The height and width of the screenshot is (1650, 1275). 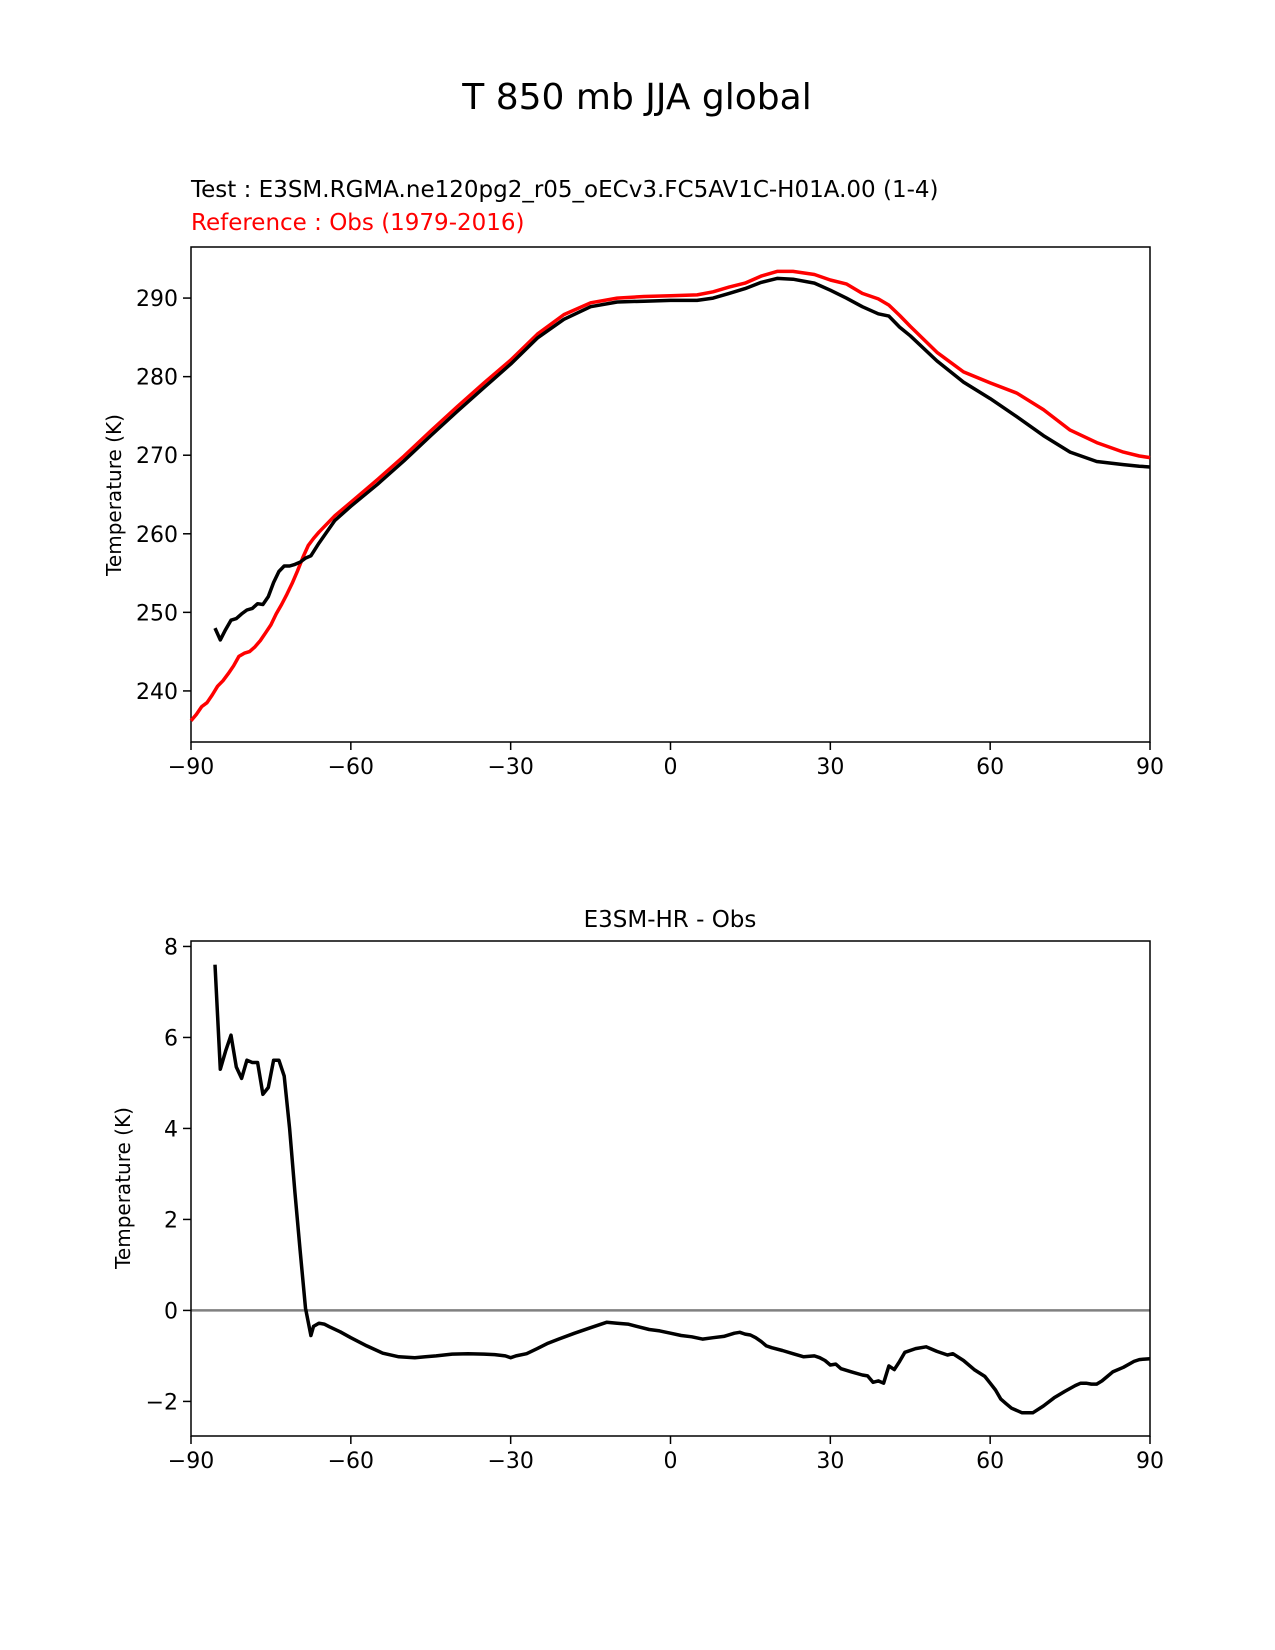 I want to click on bottom-x-tick-label: 60, so click(x=990, y=1461).